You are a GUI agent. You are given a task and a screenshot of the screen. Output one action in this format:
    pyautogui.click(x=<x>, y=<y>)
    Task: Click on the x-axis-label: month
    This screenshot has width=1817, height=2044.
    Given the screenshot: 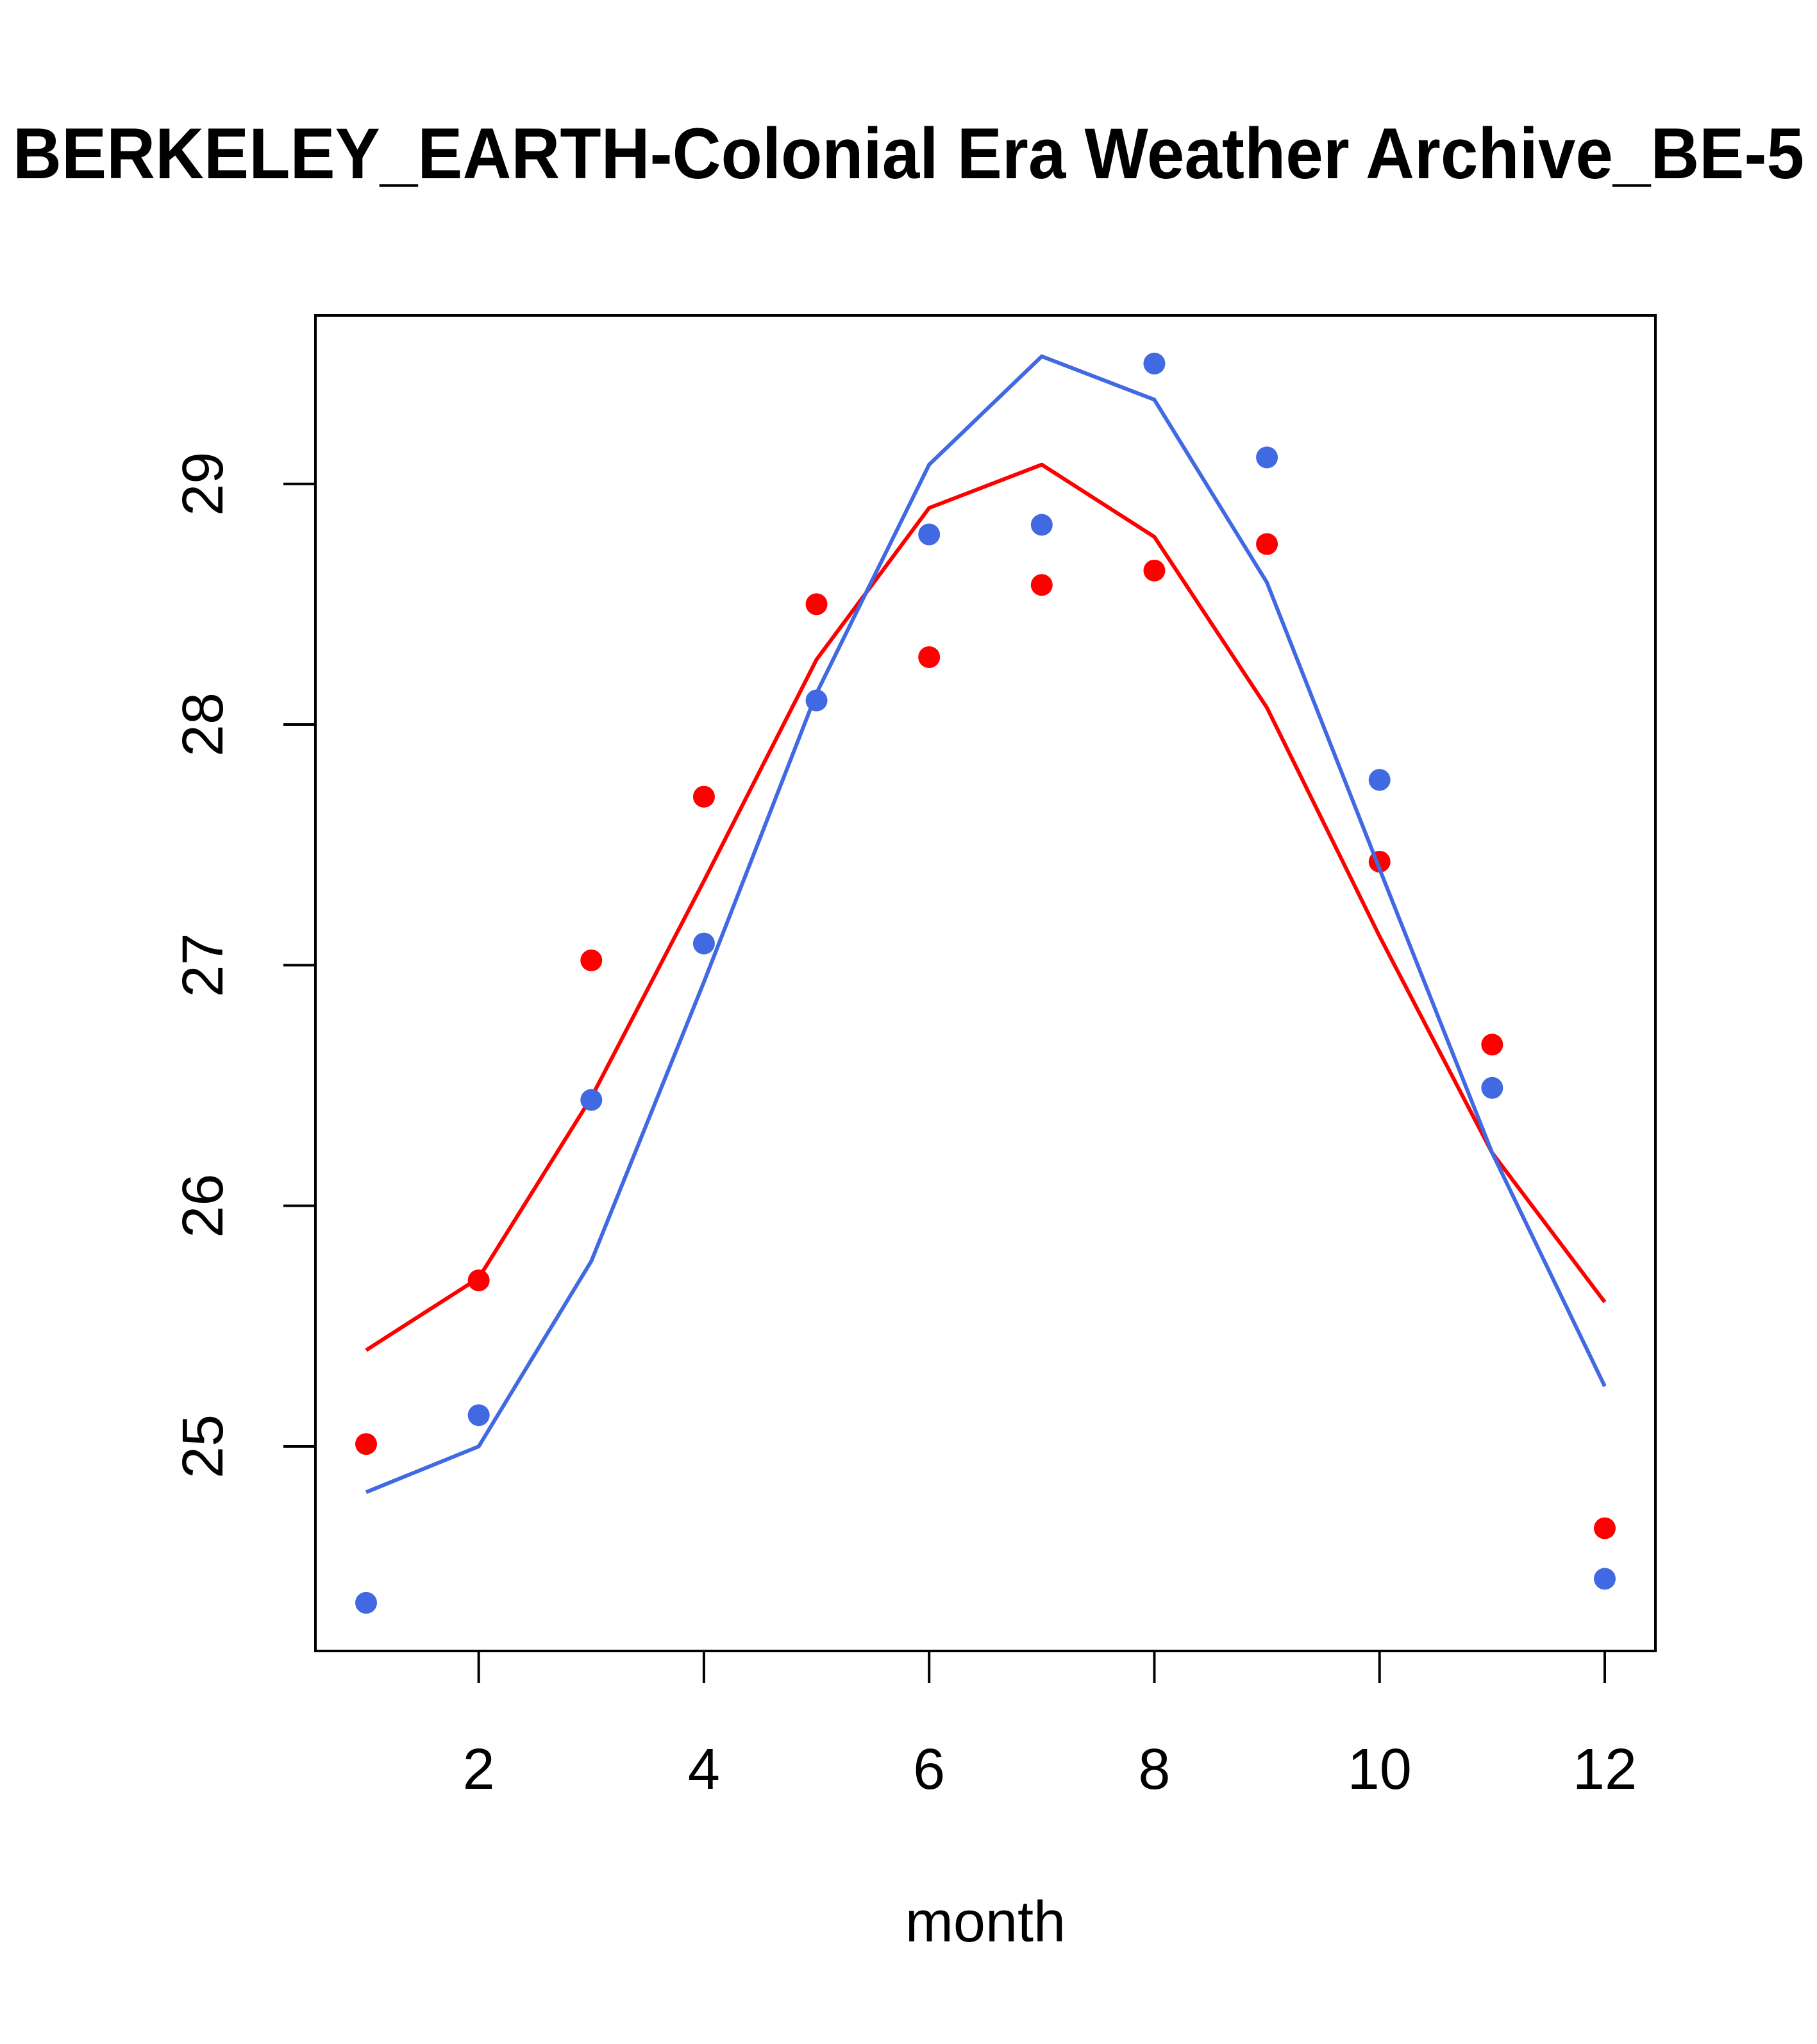 What is the action you would take?
    pyautogui.click(x=986, y=1922)
    